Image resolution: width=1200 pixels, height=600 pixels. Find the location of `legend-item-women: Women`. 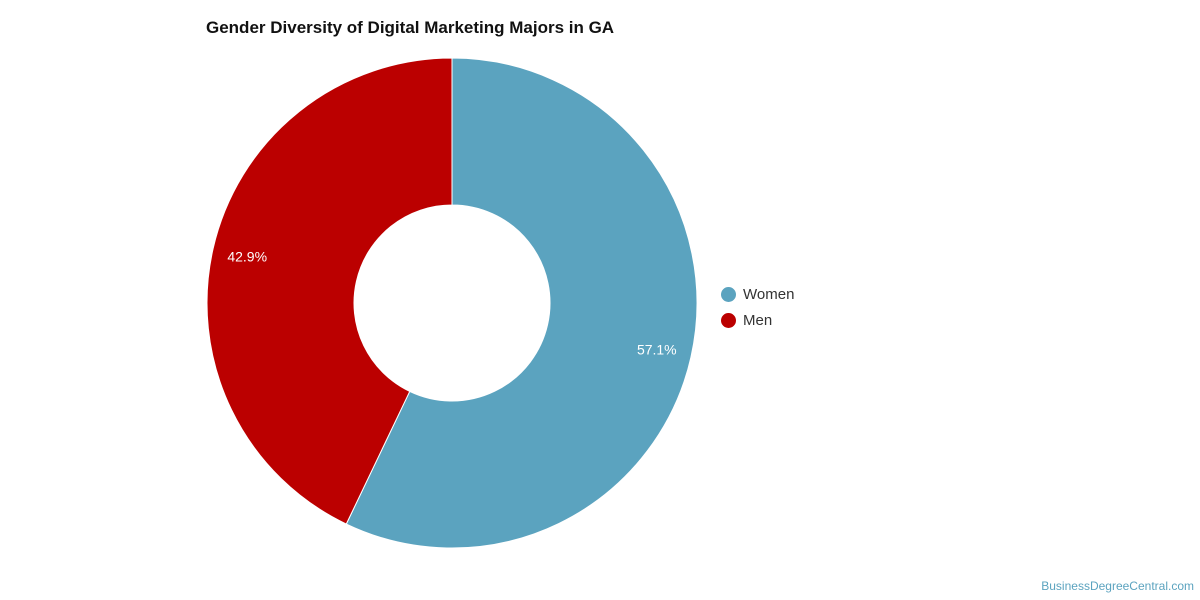

legend-item-women: Women is located at coordinates (757, 294).